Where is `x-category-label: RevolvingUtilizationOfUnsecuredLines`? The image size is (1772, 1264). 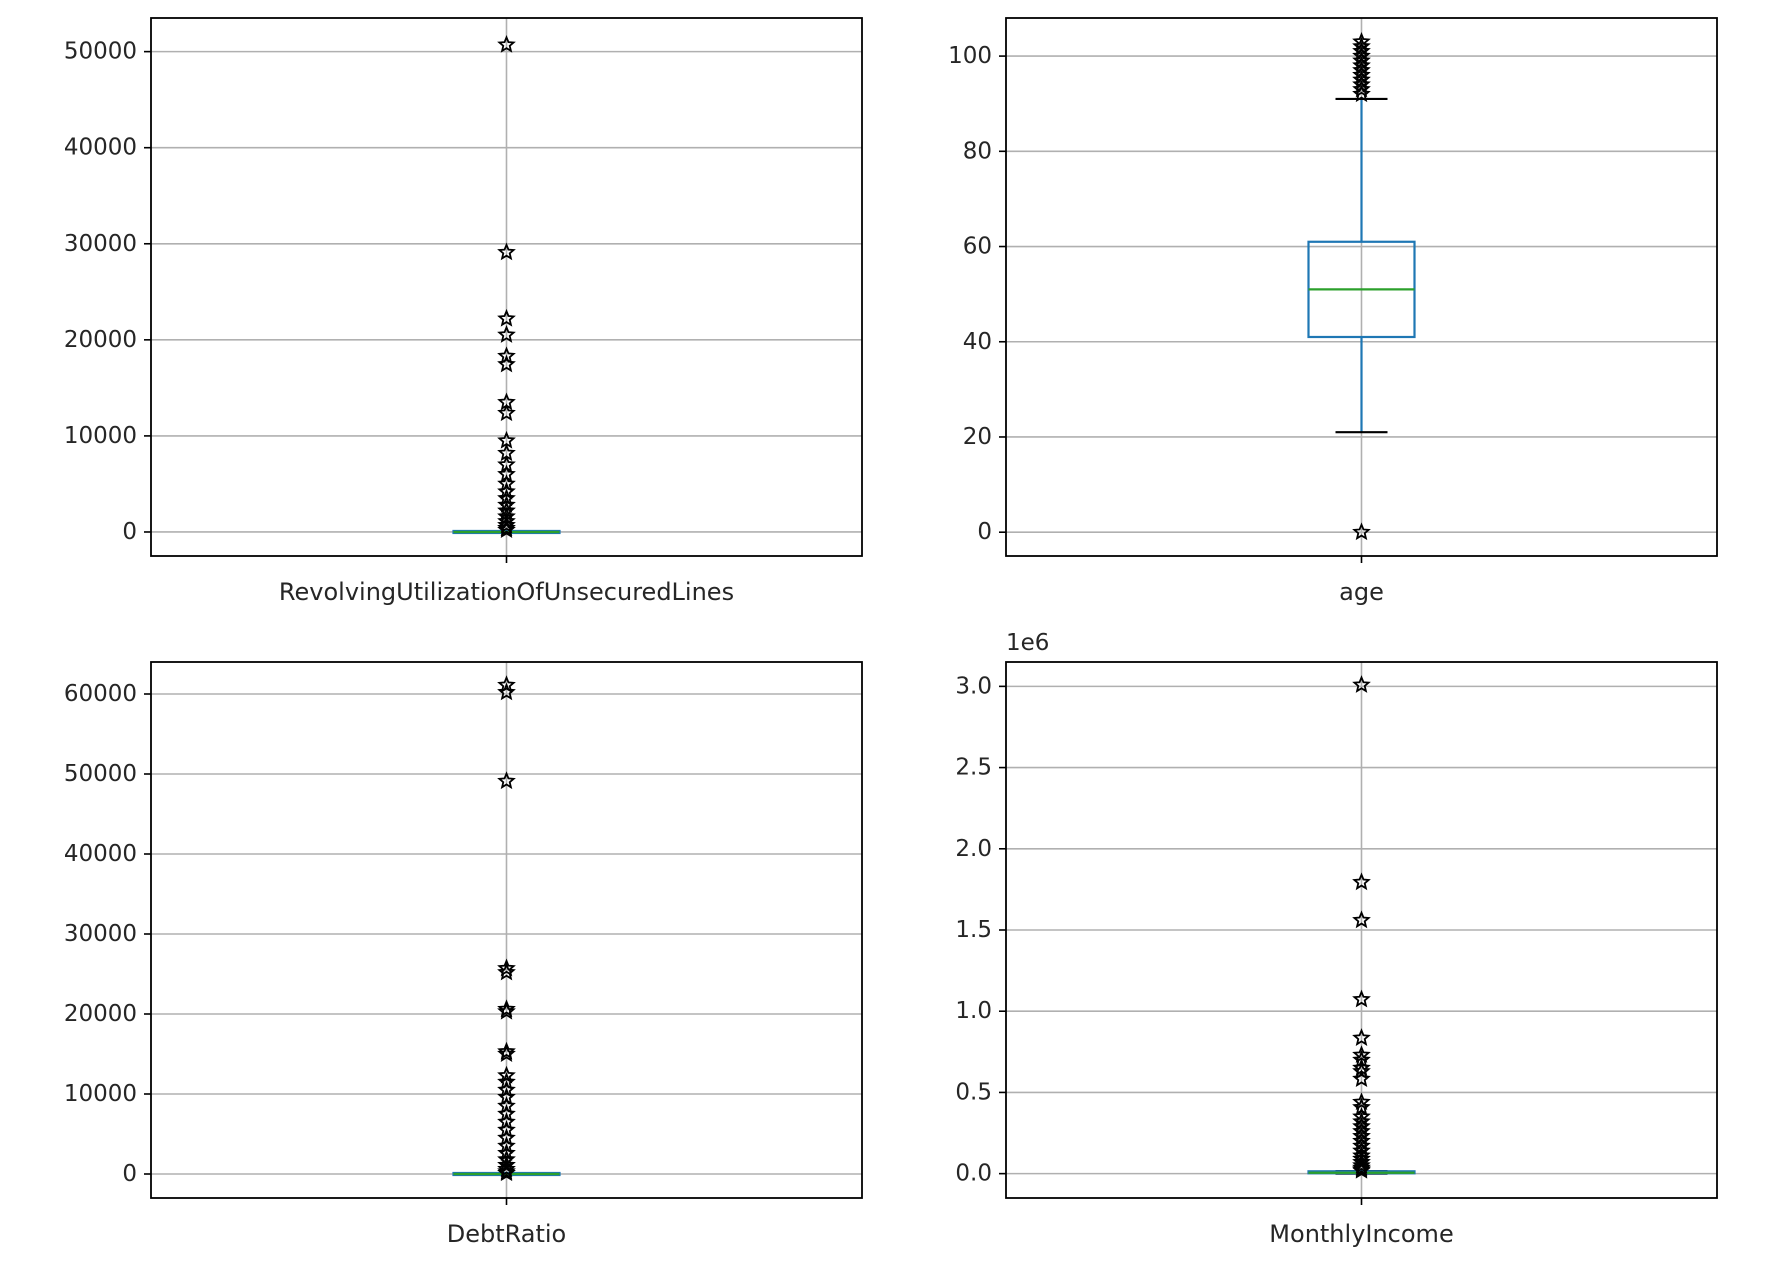 x-category-label: RevolvingUtilizationOfUnsecuredLines is located at coordinates (506, 592).